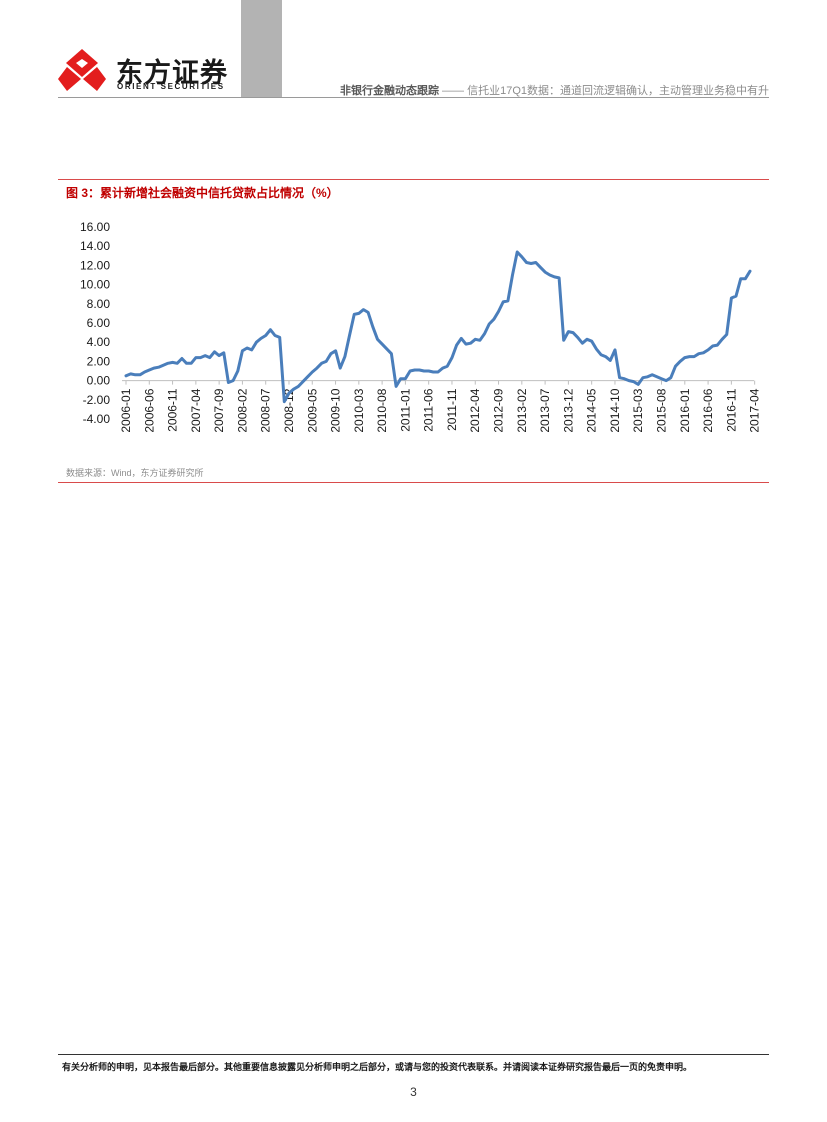  What do you see at coordinates (615, 410) in the screenshot?
I see `x-tick-label: 2014-10` at bounding box center [615, 410].